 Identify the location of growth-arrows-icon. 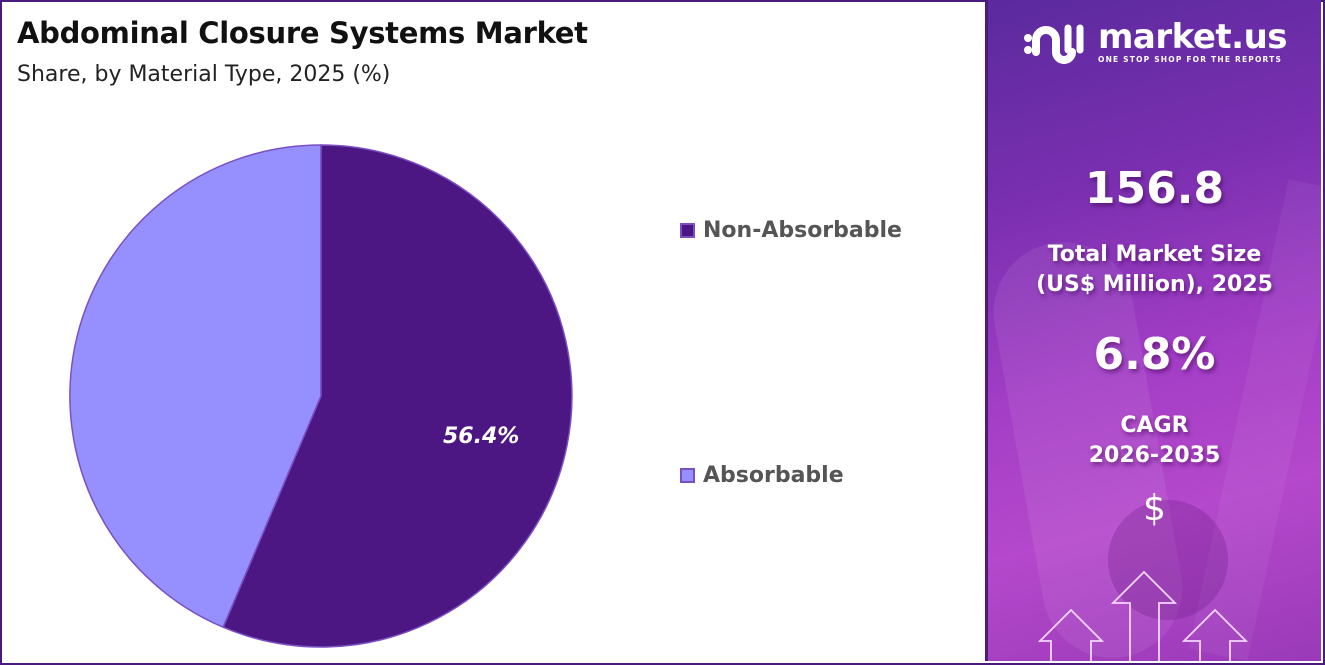
(1143, 615).